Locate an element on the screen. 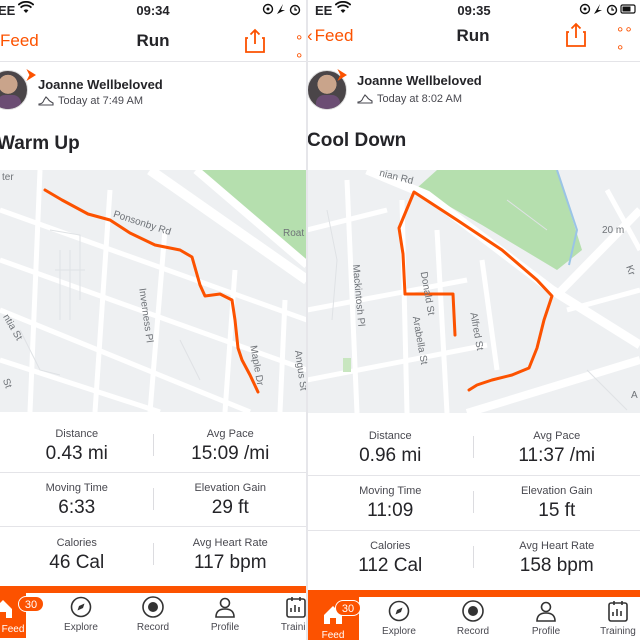 This screenshot has width=640, height=640. activity-title: Warm Up is located at coordinates (40, 143).